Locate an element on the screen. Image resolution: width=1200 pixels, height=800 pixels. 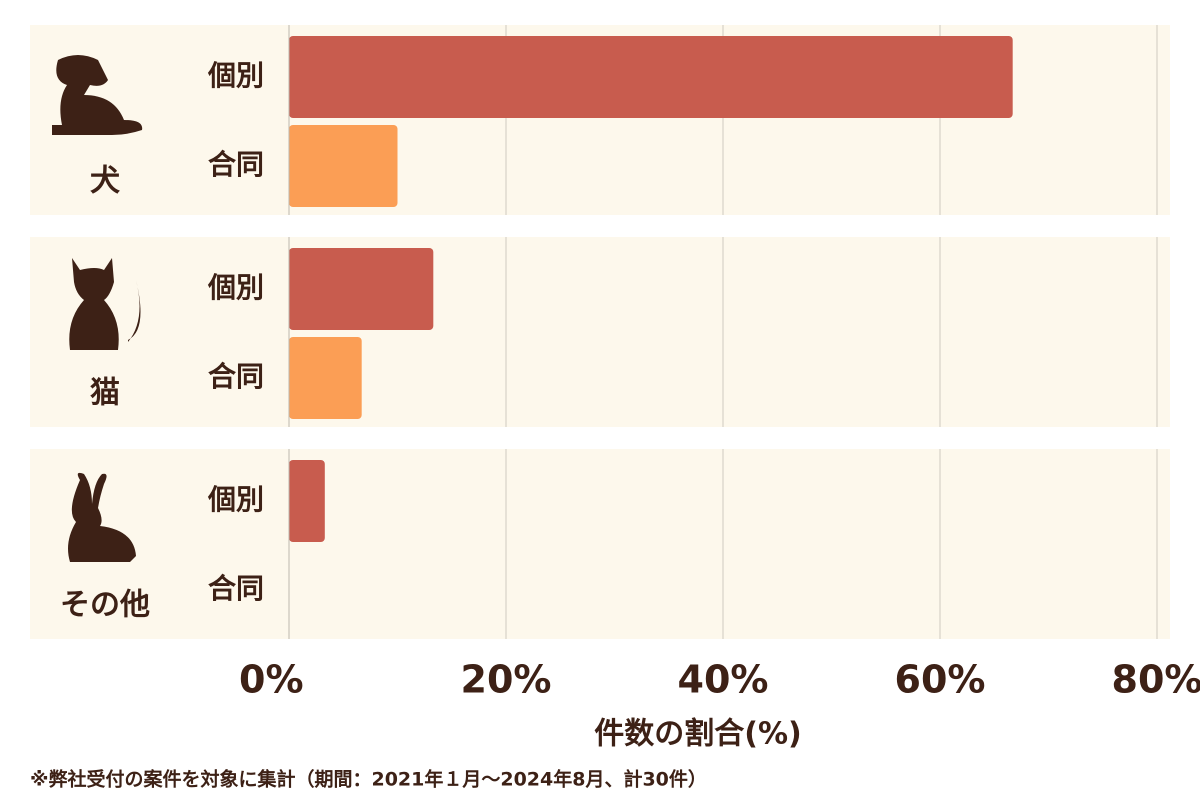
x-tick-label: 40% is located at coordinates (723, 680).